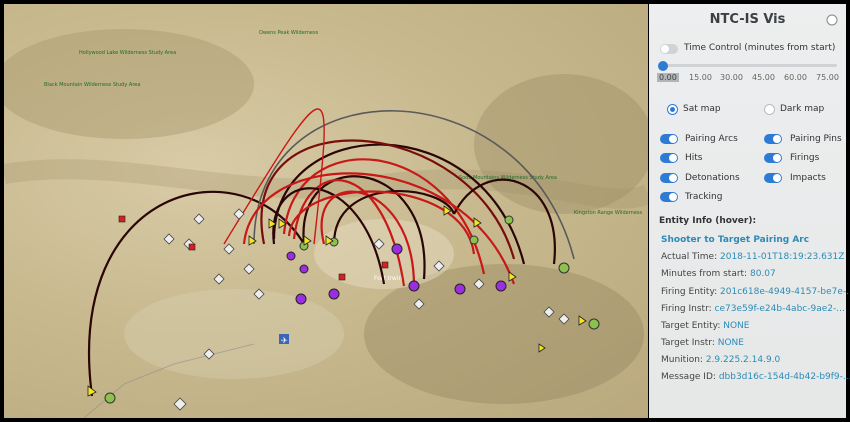 Image resolution: width=850 pixels, height=422 pixels. What do you see at coordinates (735, 240) in the screenshot?
I see `entity-info-title: Shooter to Target Pairing Arc` at bounding box center [735, 240].